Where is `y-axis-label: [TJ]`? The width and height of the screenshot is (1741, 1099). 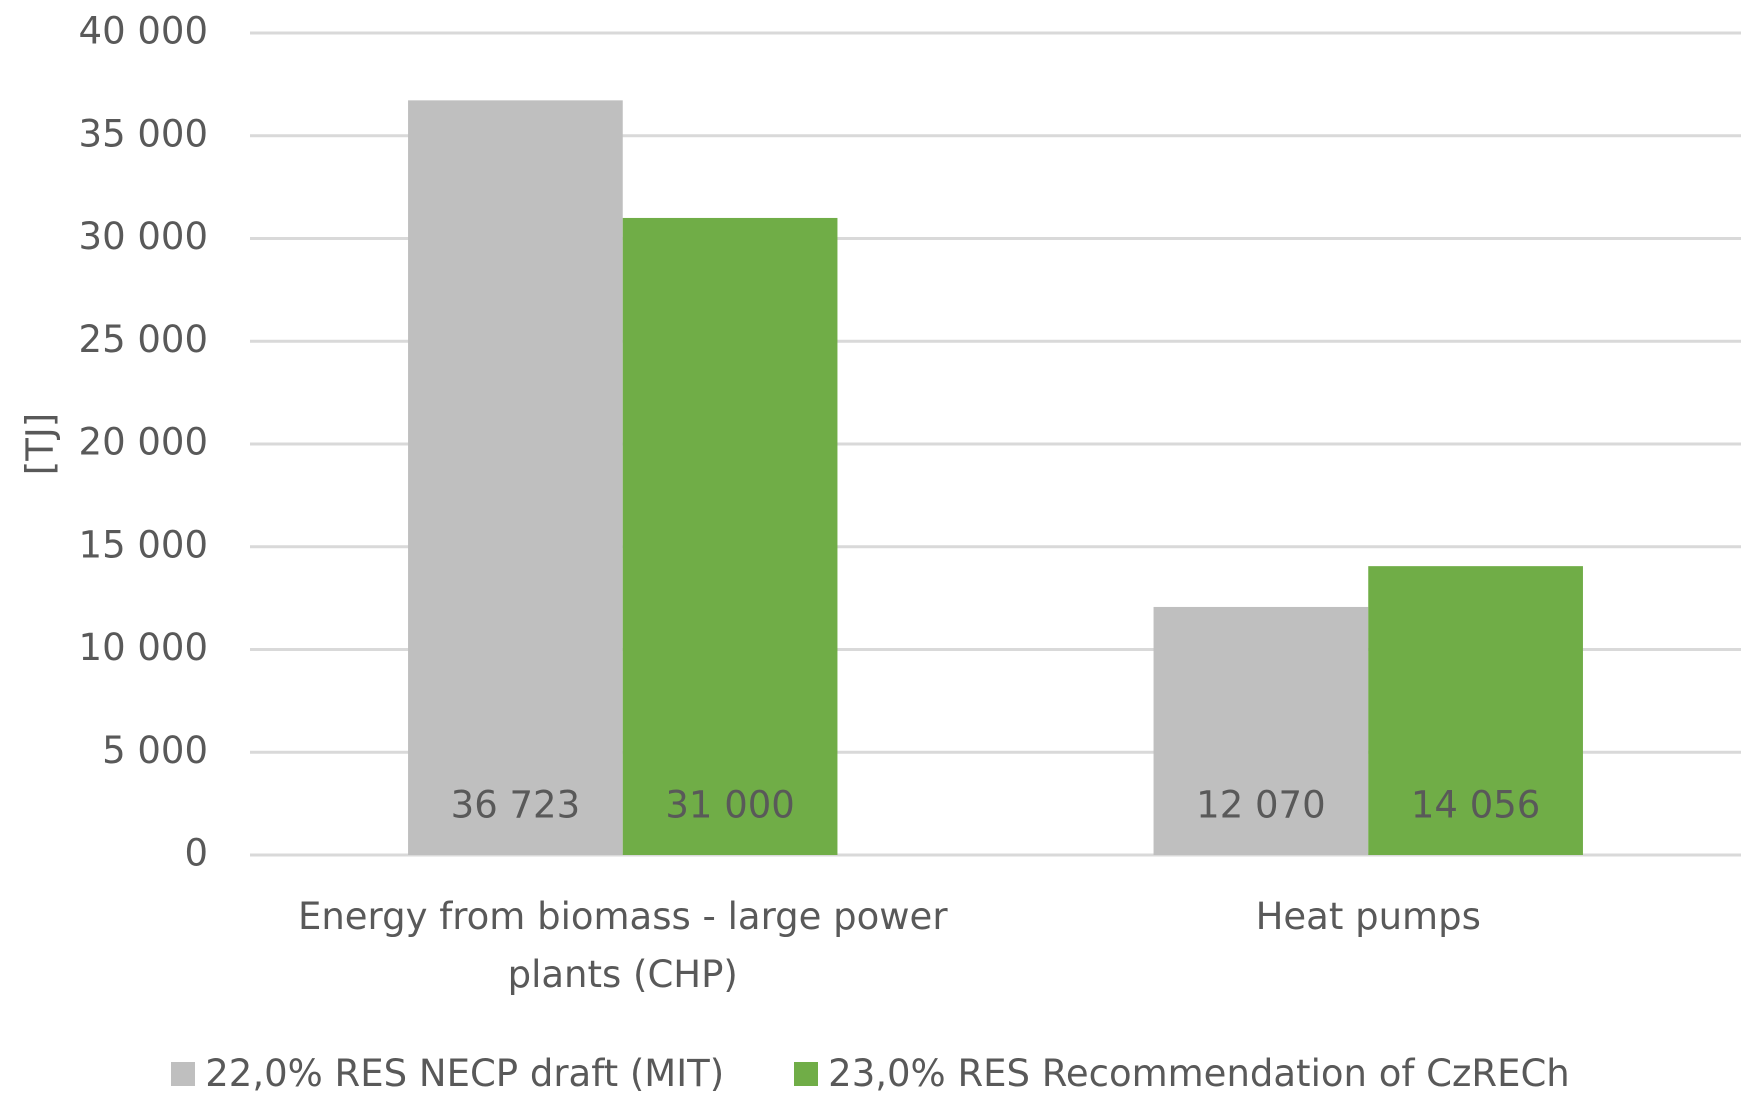 y-axis-label: [TJ] is located at coordinates (40, 444).